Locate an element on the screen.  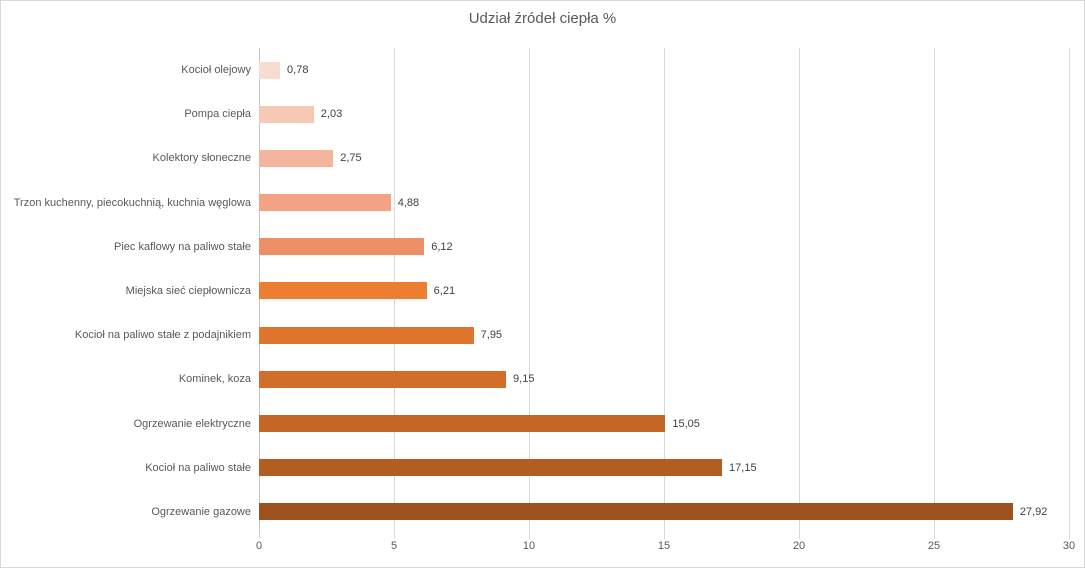
category-label: Kocioł na paliwo stałe z podajnikiem is located at coordinates (162, 335).